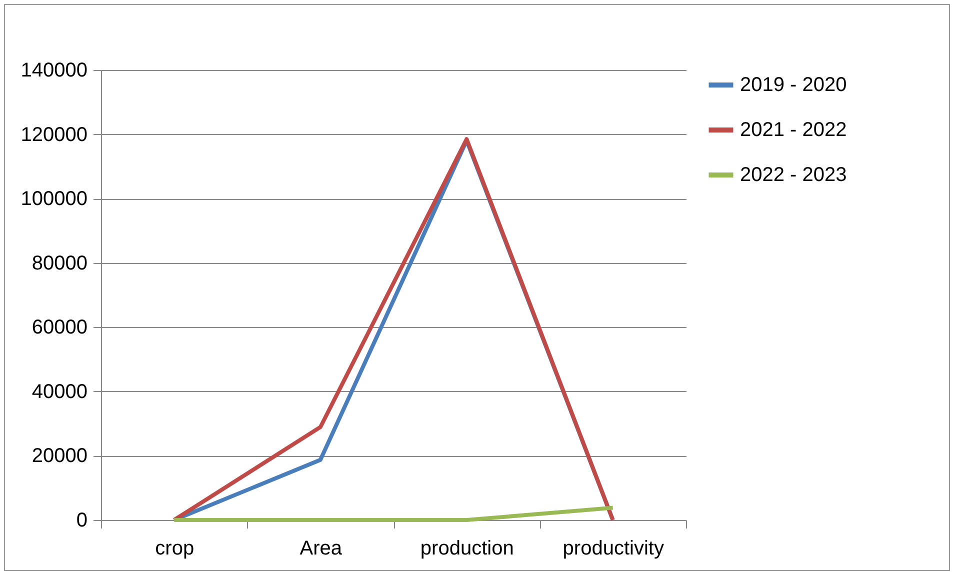 The width and height of the screenshot is (956, 577). Describe the element at coordinates (82, 521) in the screenshot. I see `y-tick-label: 0` at that location.